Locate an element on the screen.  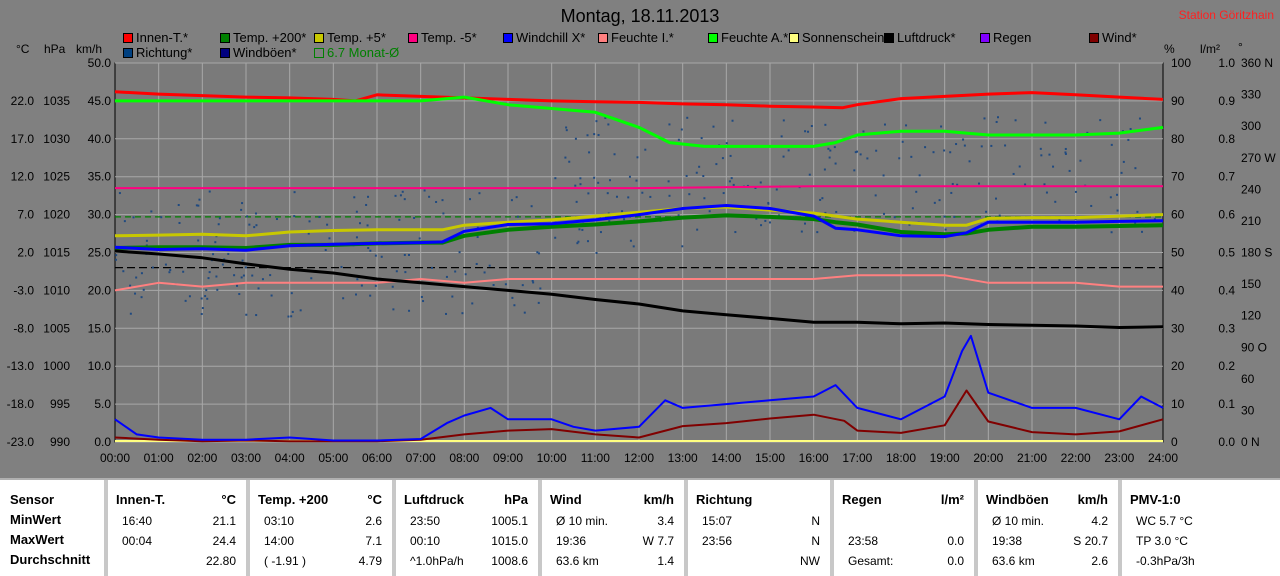
cell-label: 00:10 is located at coordinates (425, 541).